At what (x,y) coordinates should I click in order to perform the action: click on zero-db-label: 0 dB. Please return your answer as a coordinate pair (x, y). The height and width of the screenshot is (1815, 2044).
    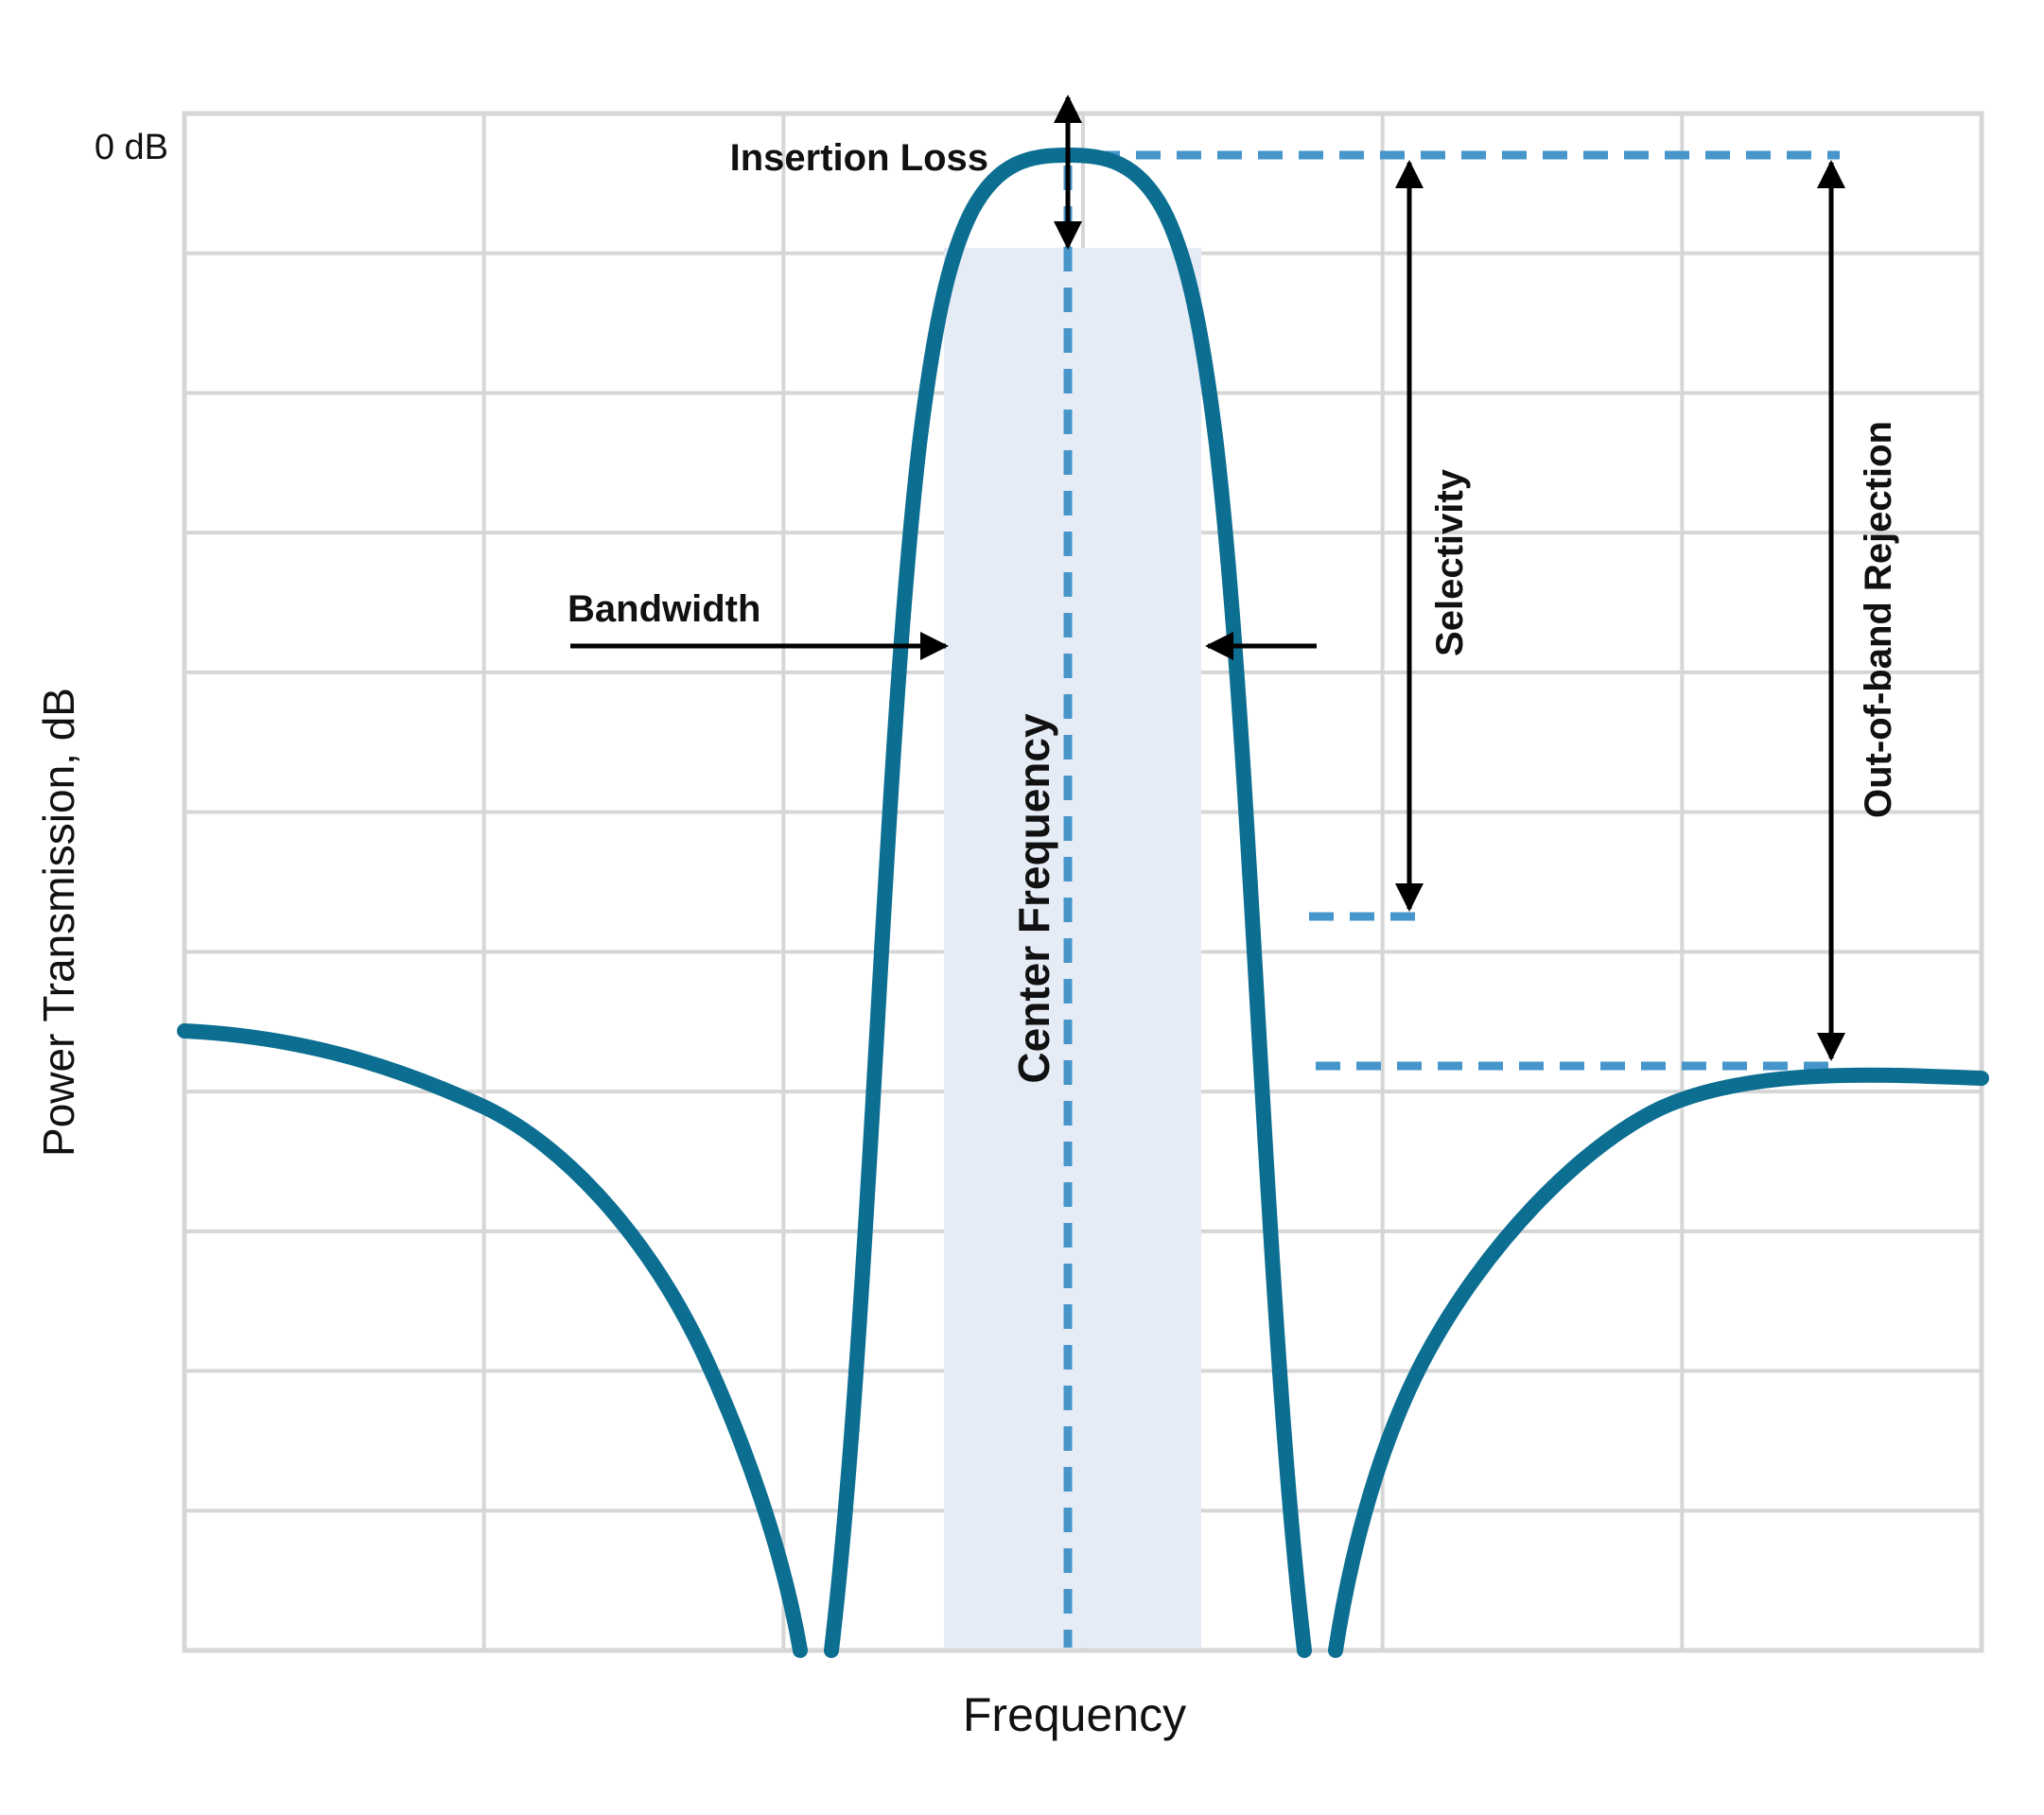
    Looking at the image, I should click on (131, 147).